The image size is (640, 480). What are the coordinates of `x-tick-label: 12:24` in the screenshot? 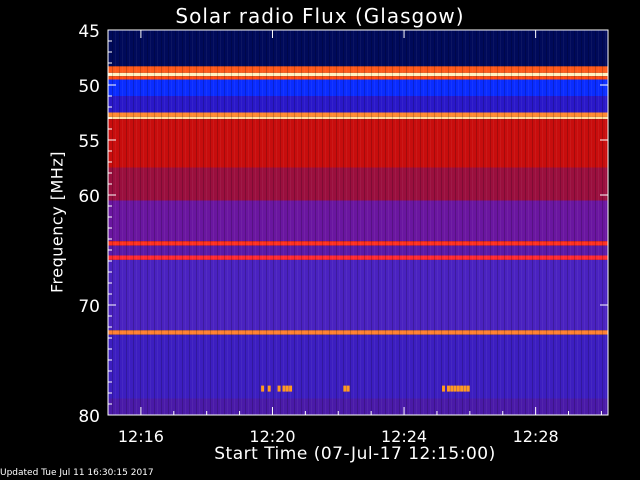 It's located at (404, 436).